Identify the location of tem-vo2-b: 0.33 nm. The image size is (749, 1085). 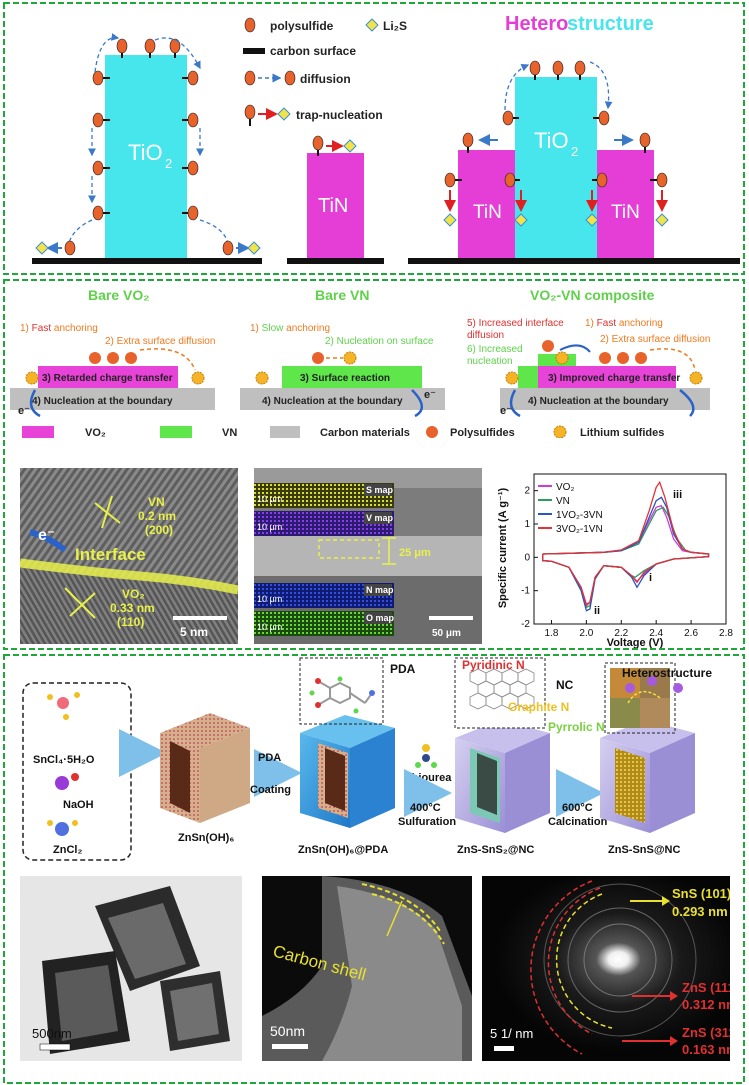
(132, 608).